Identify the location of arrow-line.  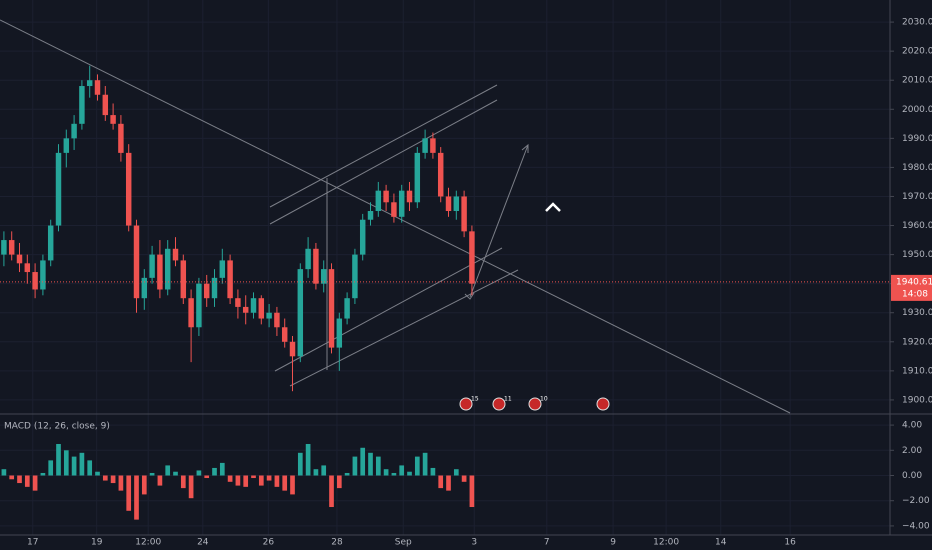
(499, 221).